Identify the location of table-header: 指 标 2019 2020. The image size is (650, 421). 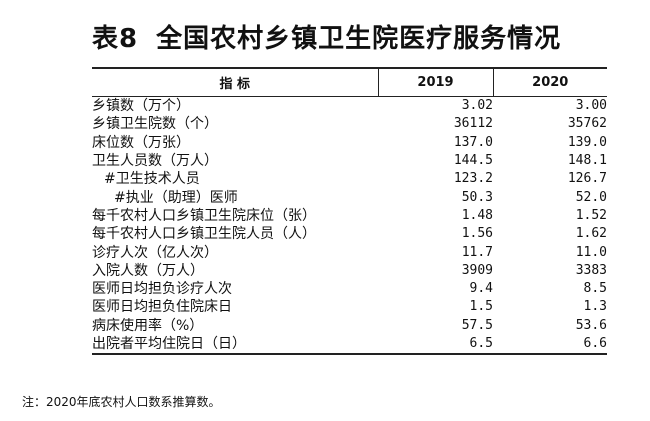
(349, 82).